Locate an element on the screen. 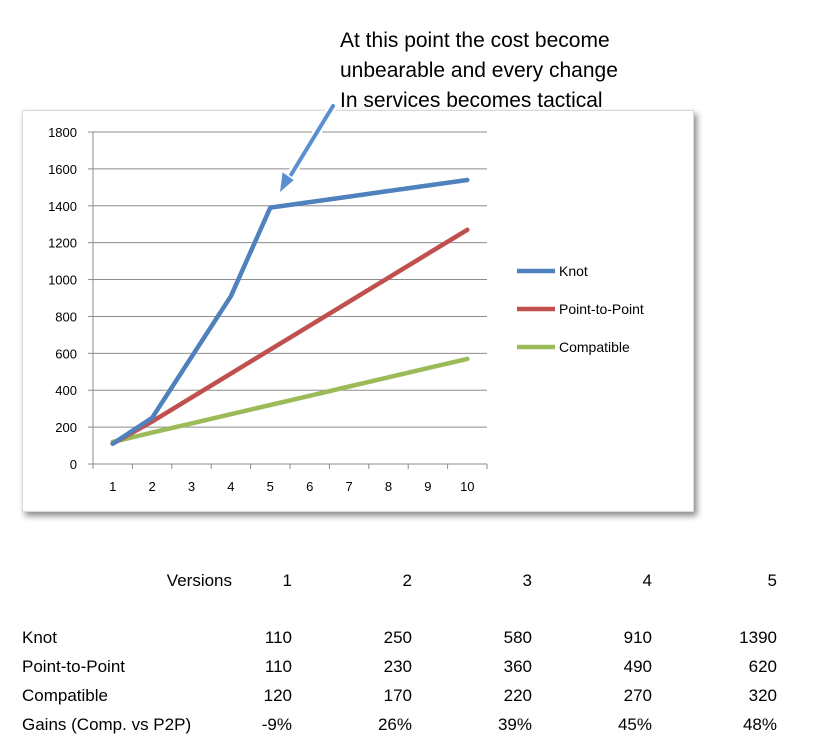  y-tick-label: 800 is located at coordinates (66, 316).